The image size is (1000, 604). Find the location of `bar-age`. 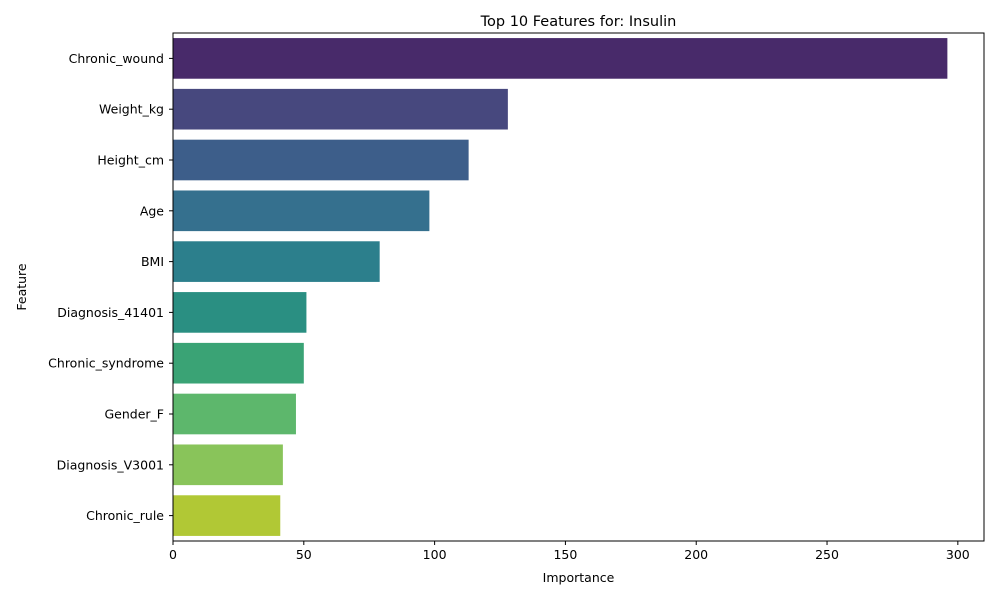

bar-age is located at coordinates (301, 211).